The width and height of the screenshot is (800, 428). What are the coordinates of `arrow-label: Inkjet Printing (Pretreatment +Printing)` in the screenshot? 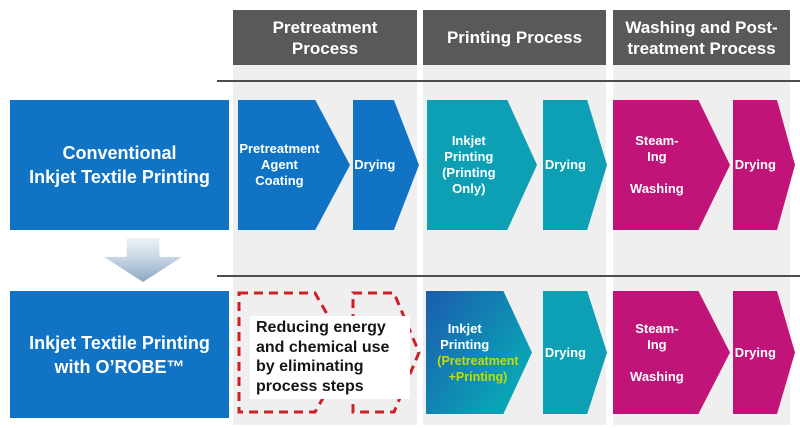 It's located at (479, 353).